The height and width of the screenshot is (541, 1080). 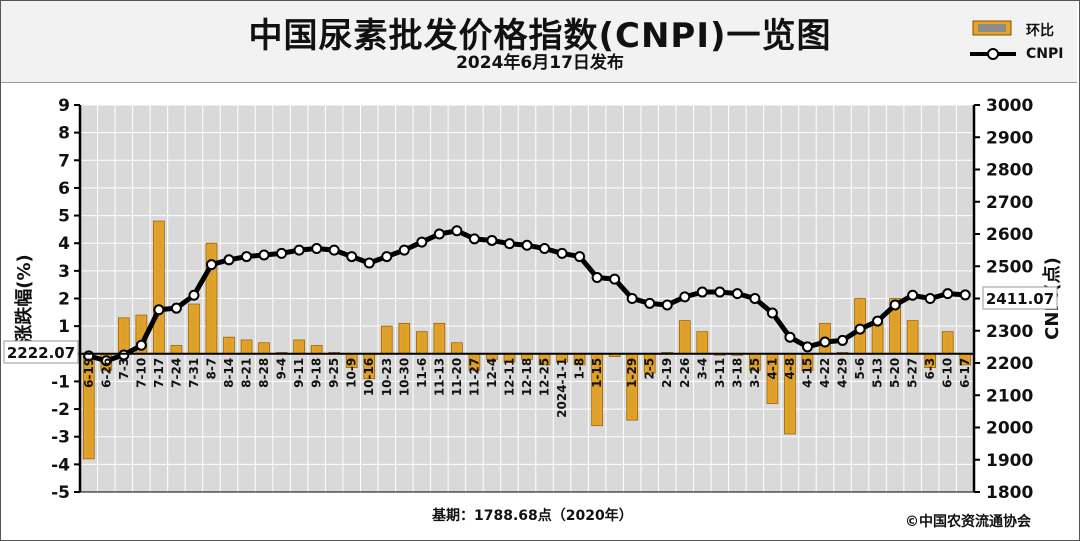 What do you see at coordinates (282, 369) in the screenshot?
I see `x-tick-label: 9-4` at bounding box center [282, 369].